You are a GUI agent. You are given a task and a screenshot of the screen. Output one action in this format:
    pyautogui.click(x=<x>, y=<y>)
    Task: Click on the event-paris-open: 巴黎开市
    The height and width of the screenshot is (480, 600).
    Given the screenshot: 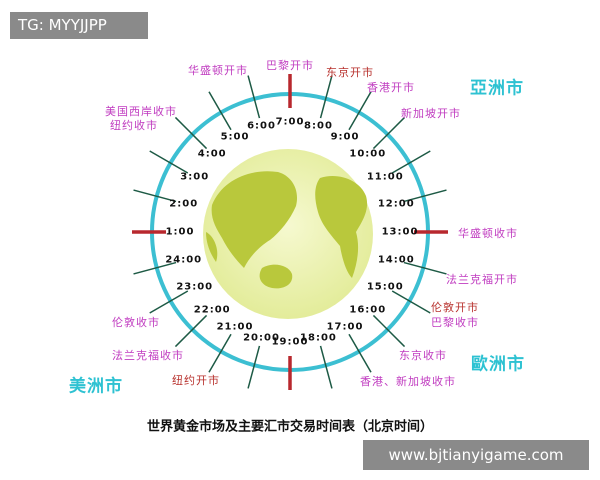 What is the action you would take?
    pyautogui.click(x=290, y=65)
    